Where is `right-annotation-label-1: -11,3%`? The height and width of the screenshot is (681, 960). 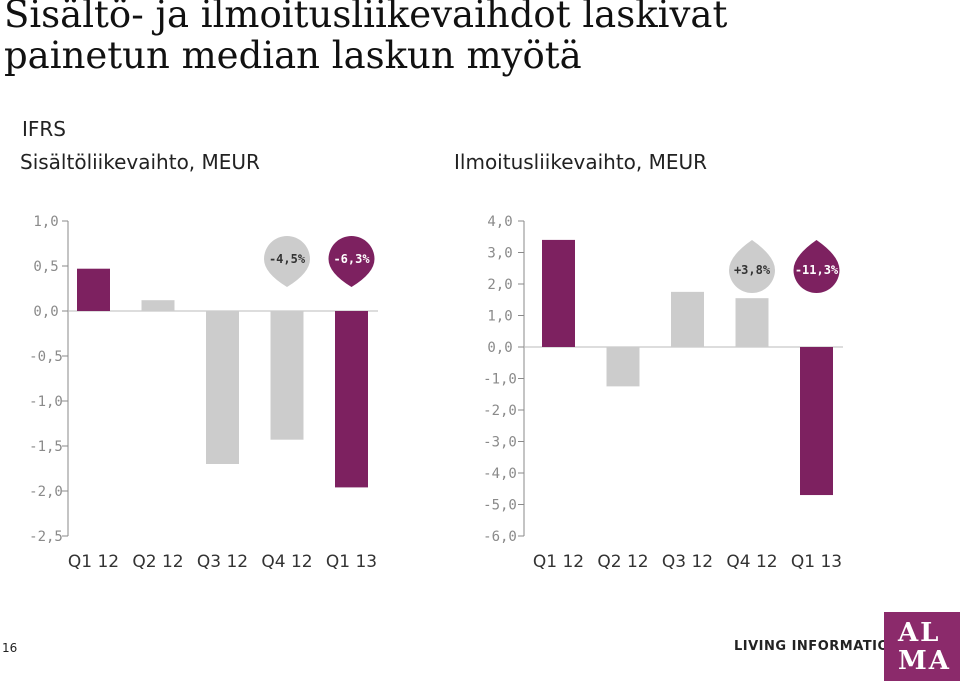 right-annotation-label-1: -11,3% is located at coordinates (817, 270).